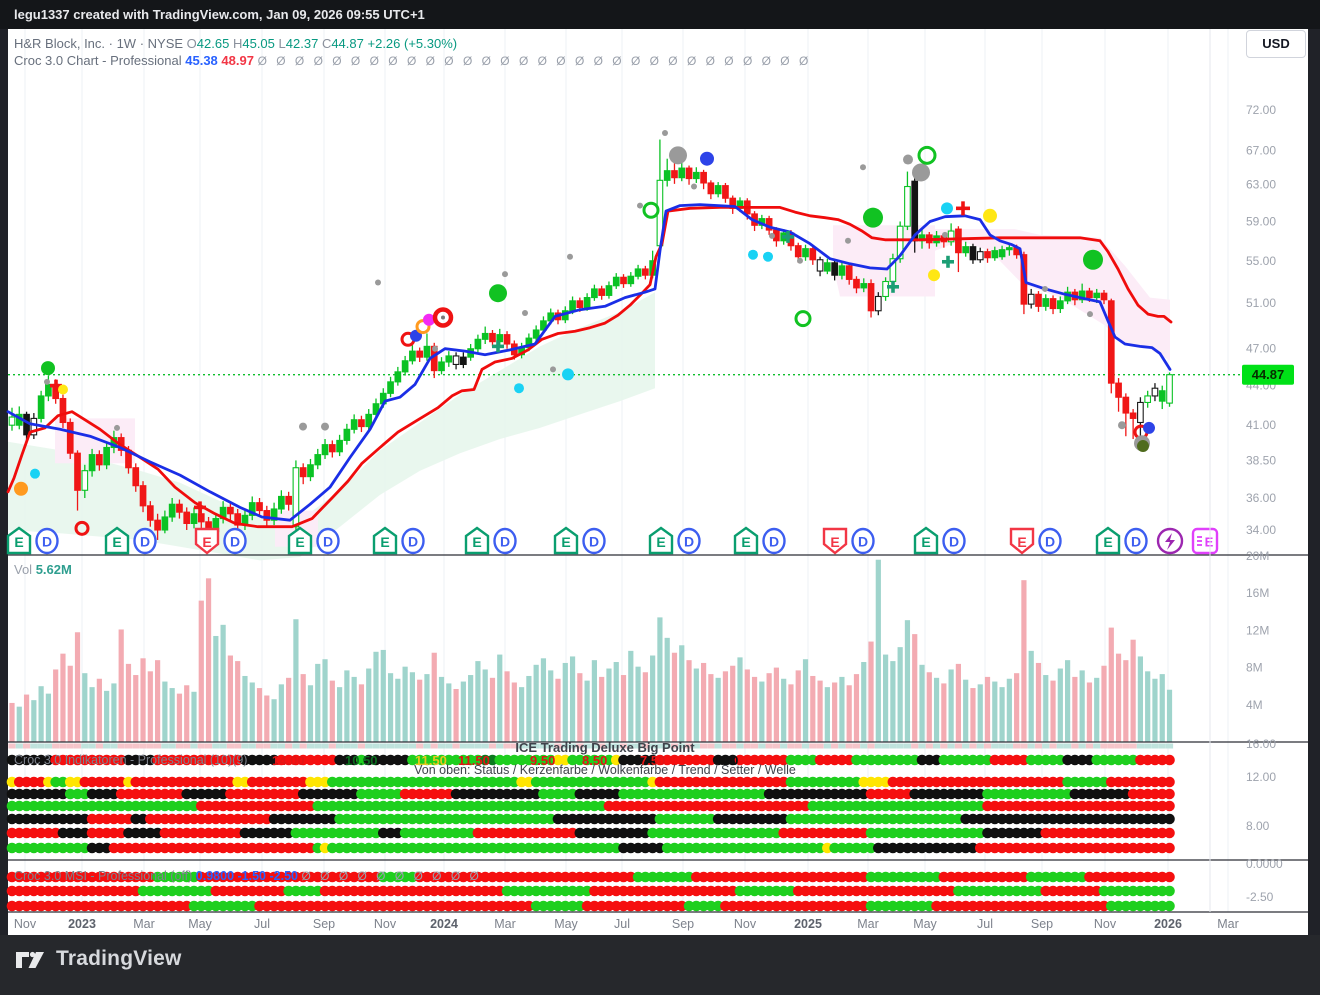  Describe the element at coordinates (215, 876) in the screenshot. I see `msi-value-1: 0.9800` at that location.